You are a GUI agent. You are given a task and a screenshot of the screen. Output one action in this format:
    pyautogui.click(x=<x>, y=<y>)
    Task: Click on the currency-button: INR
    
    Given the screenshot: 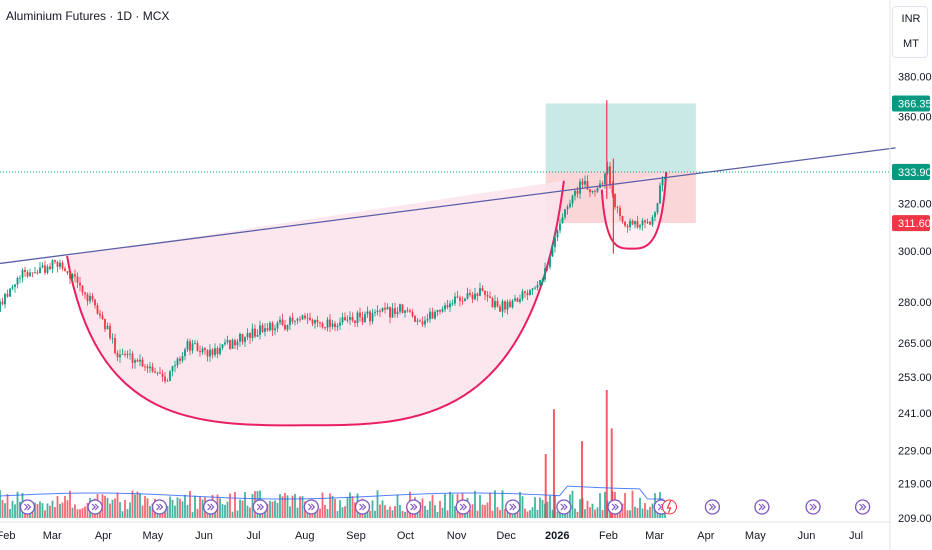 What is the action you would take?
    pyautogui.click(x=911, y=19)
    